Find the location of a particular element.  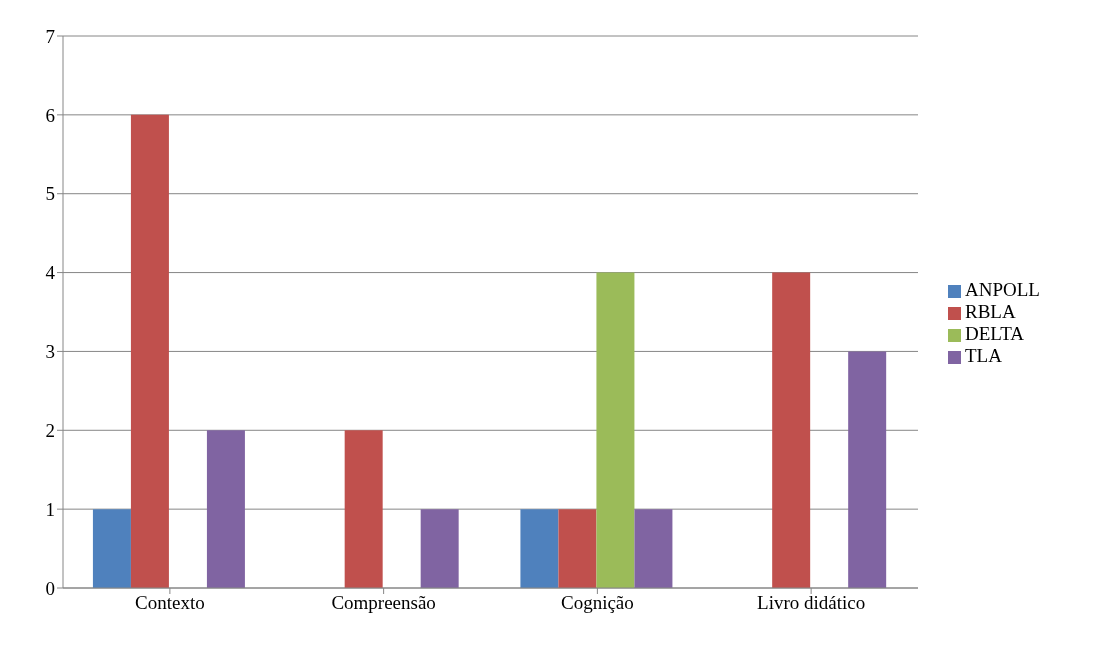

y-tick-label: 0 is located at coordinates (50, 588).